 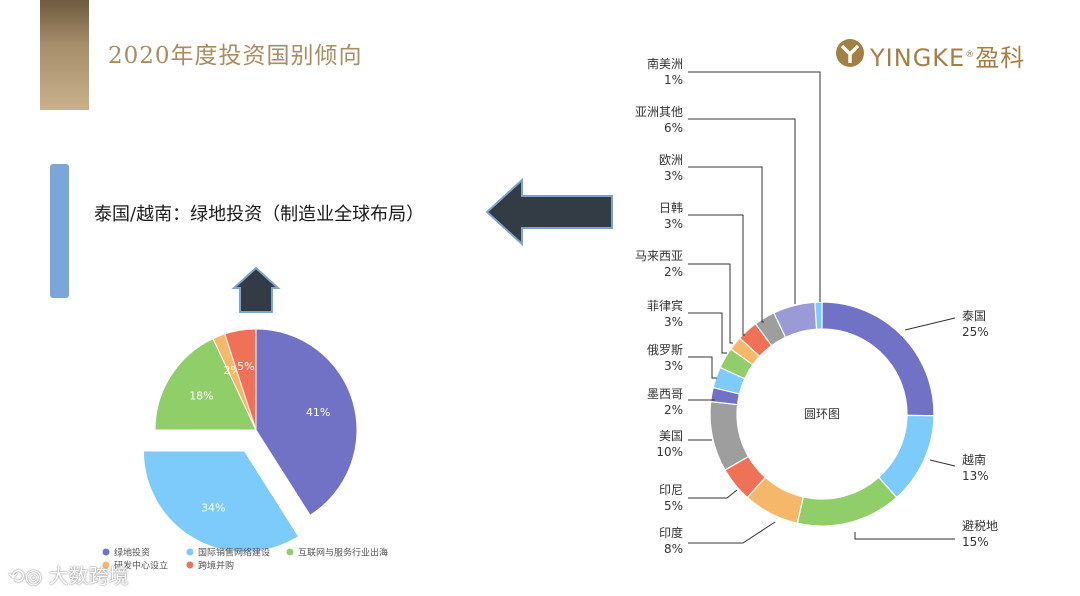 I want to click on pie-data-label: 5%, so click(x=245, y=366).